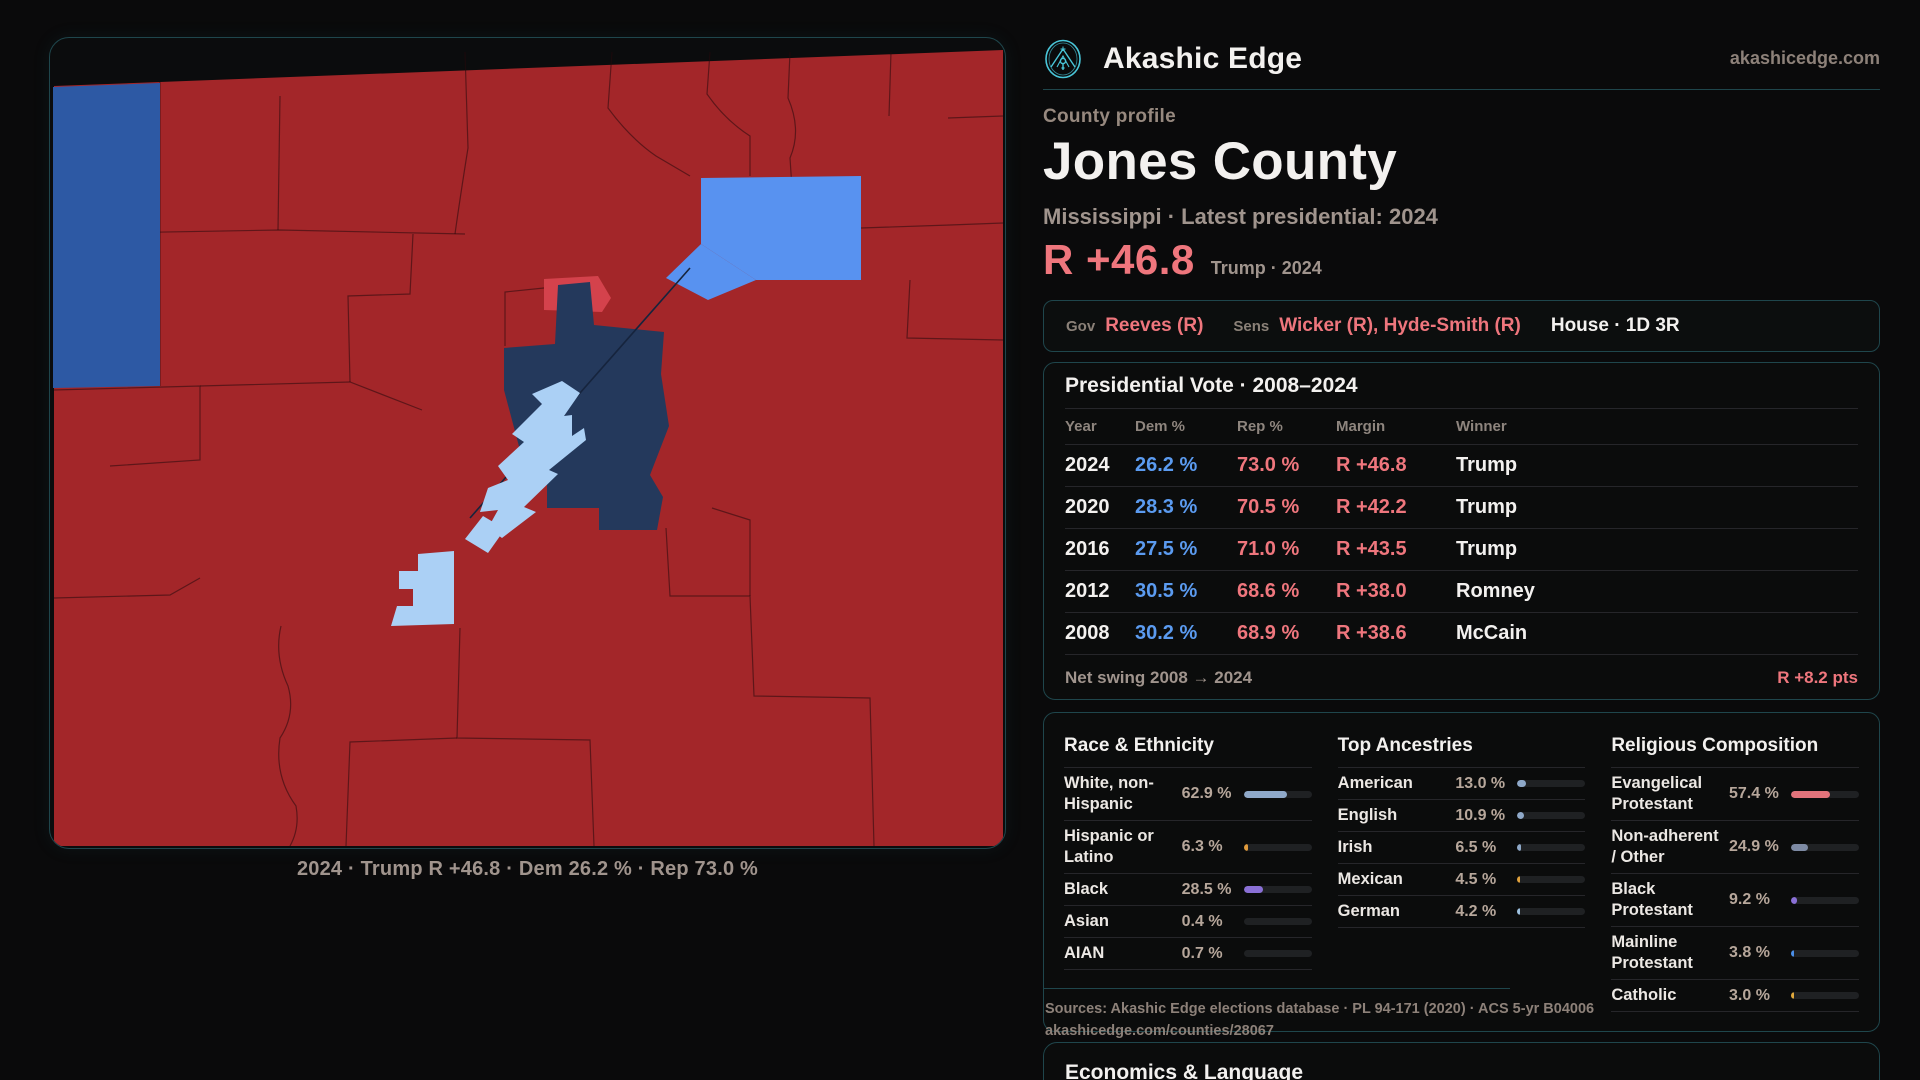  What do you see at coordinates (1159, 1031) in the screenshot?
I see `sources-url-link: akashicedge.com/counties/28067` at bounding box center [1159, 1031].